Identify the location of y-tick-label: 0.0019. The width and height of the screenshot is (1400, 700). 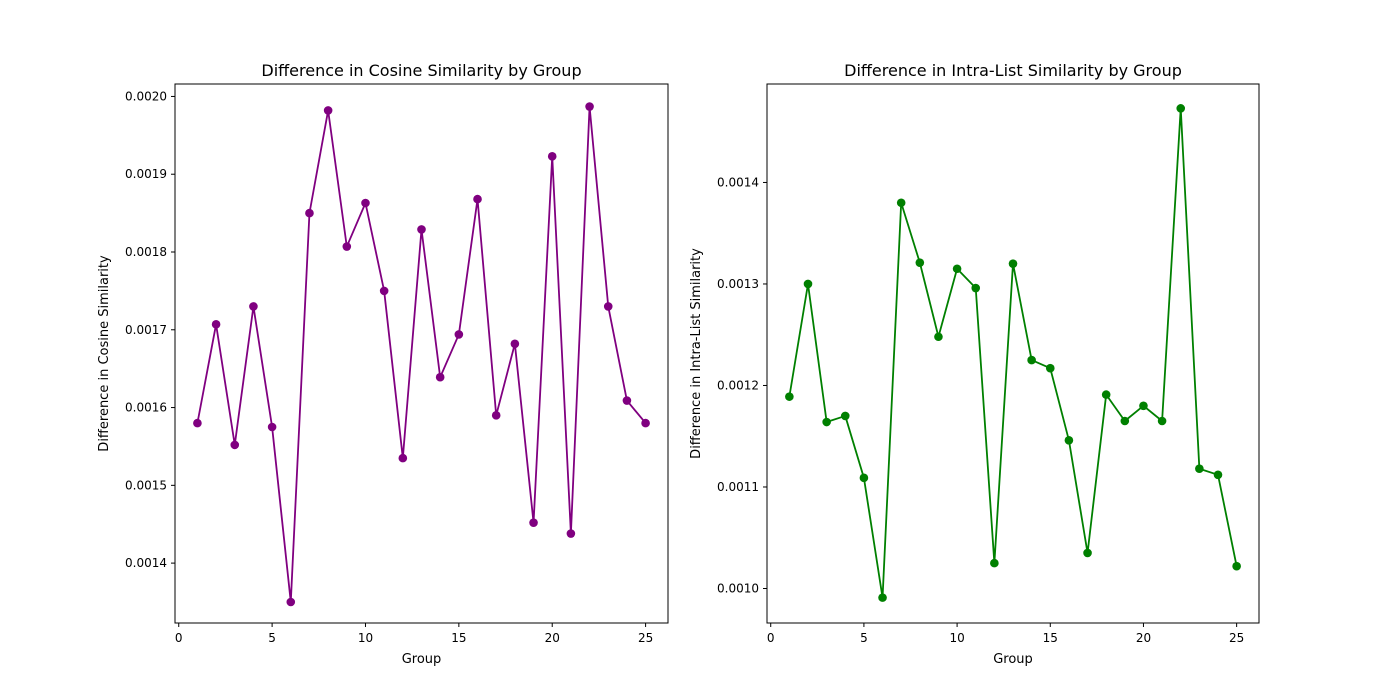
(146, 174).